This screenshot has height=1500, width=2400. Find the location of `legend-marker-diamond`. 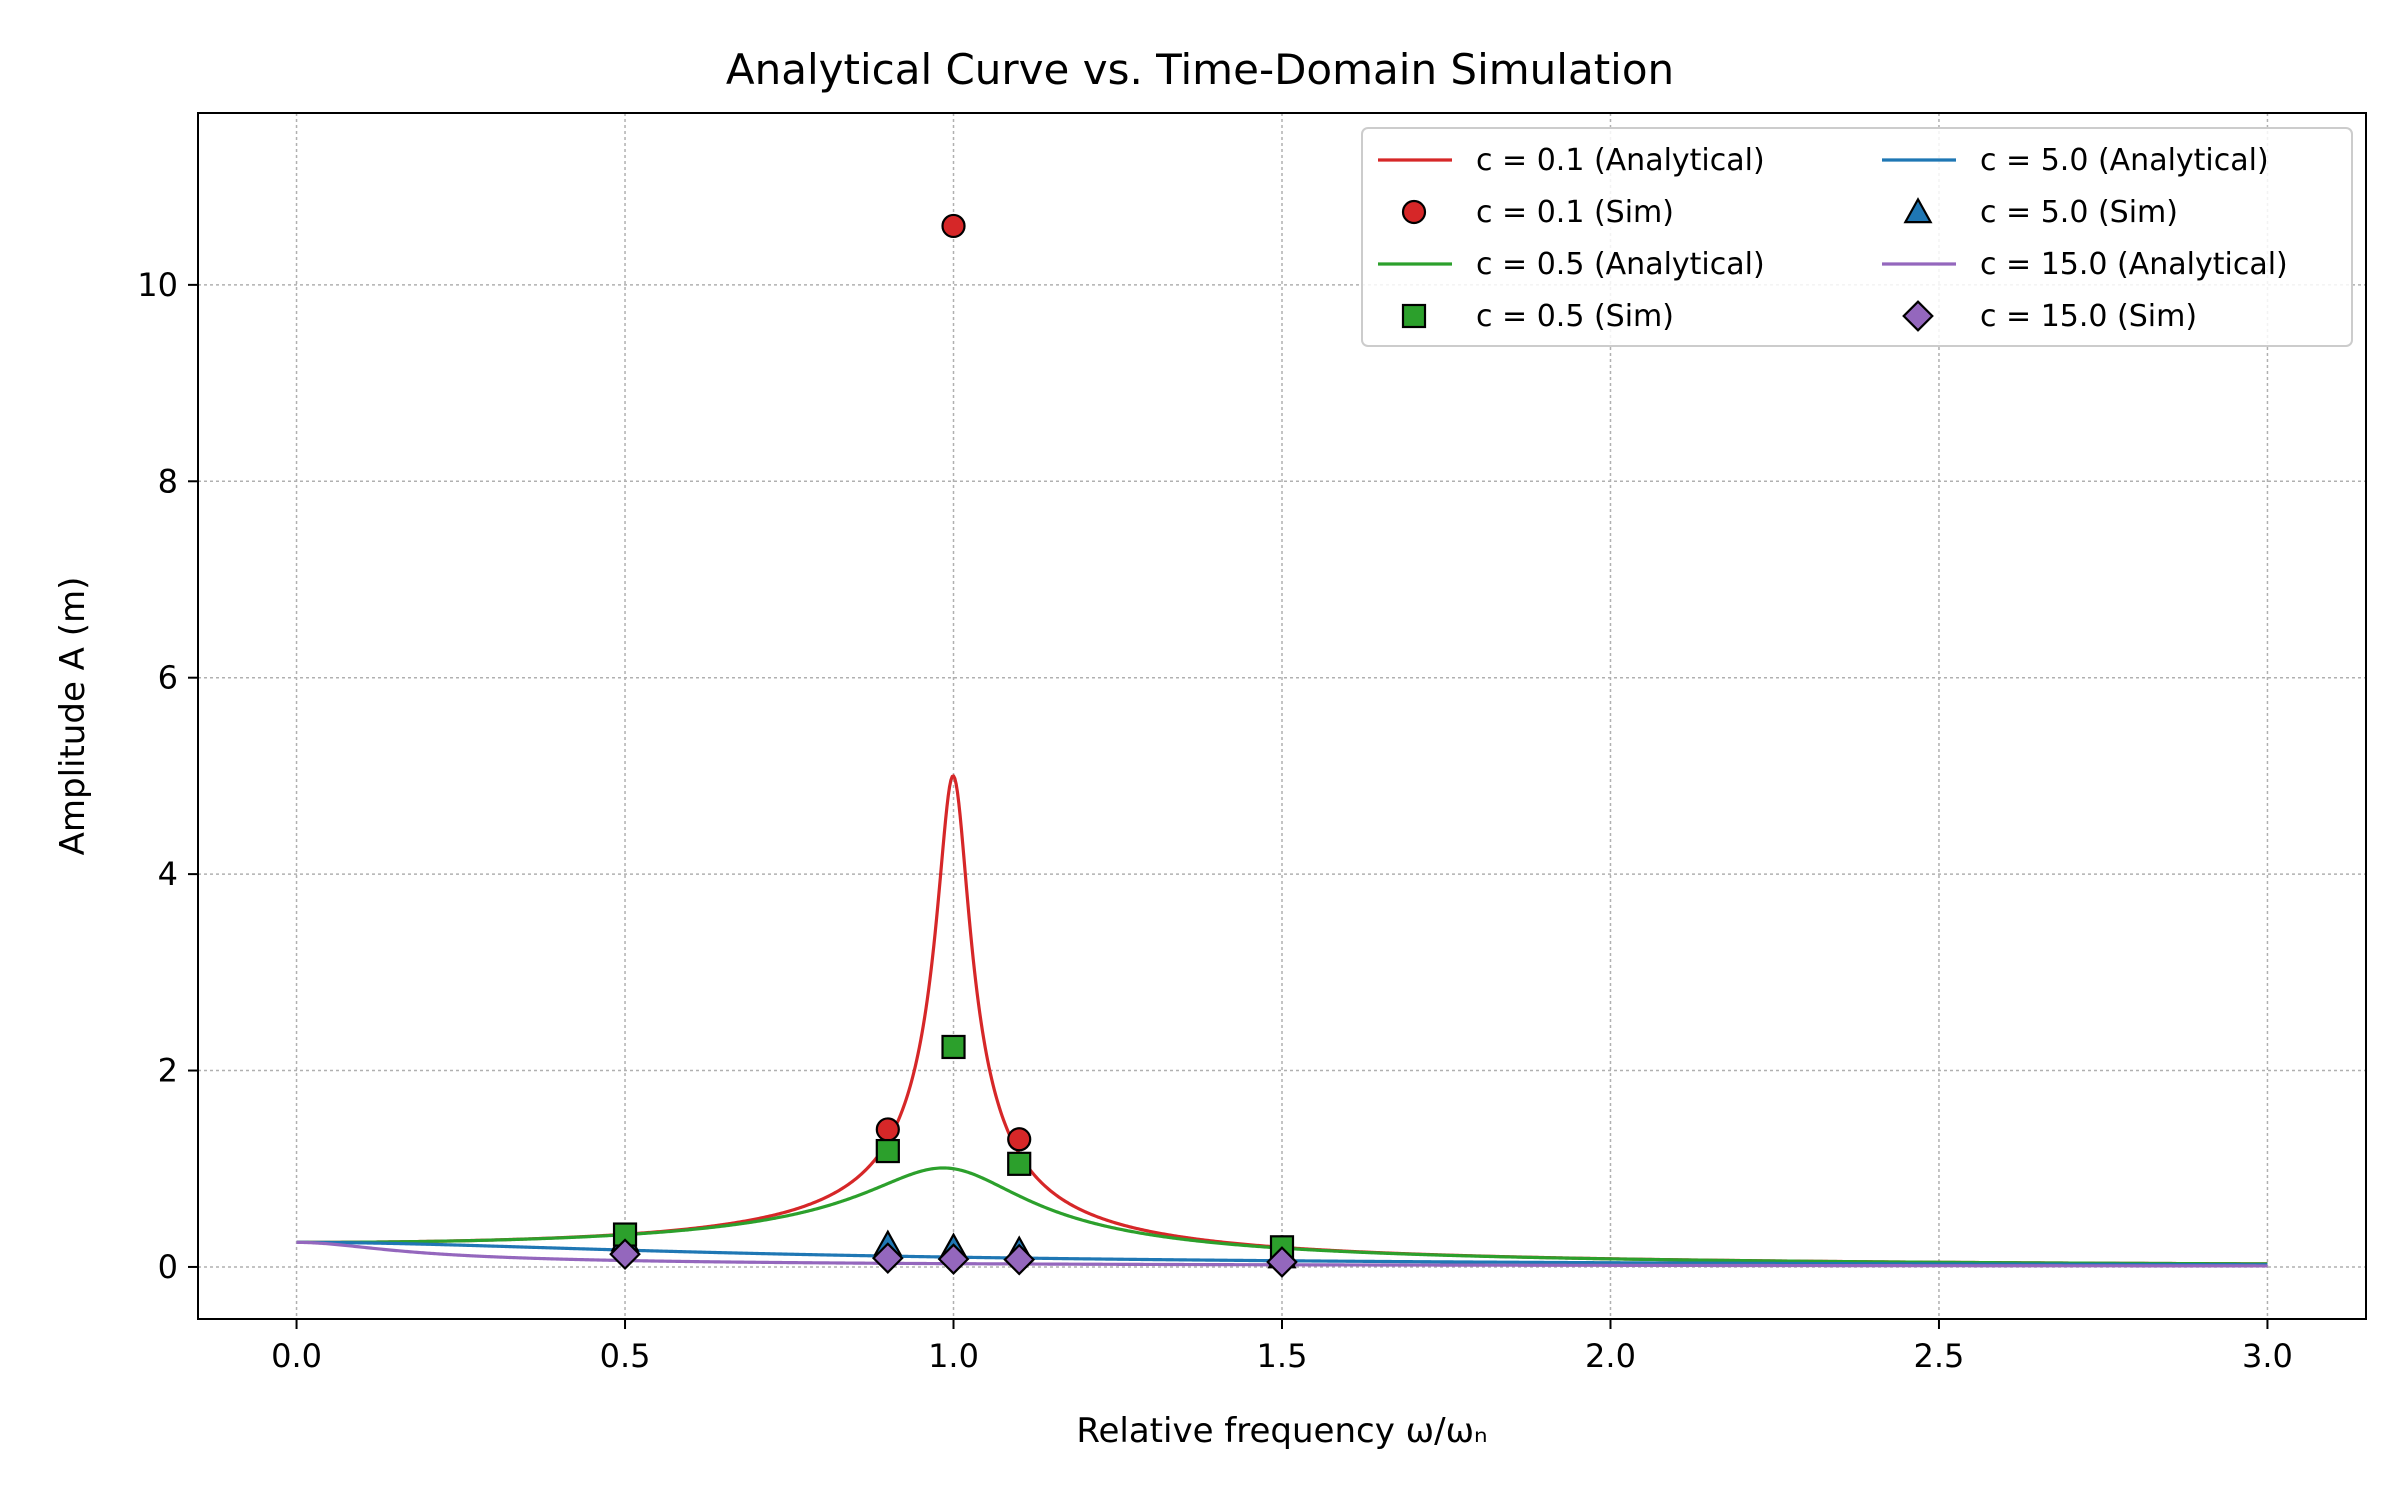

legend-marker-diamond is located at coordinates (1918, 316).